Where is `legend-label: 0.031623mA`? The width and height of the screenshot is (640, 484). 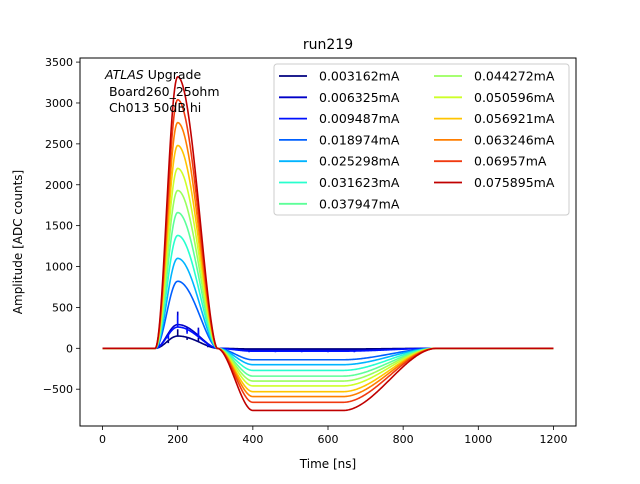 legend-label: 0.031623mA is located at coordinates (359, 182).